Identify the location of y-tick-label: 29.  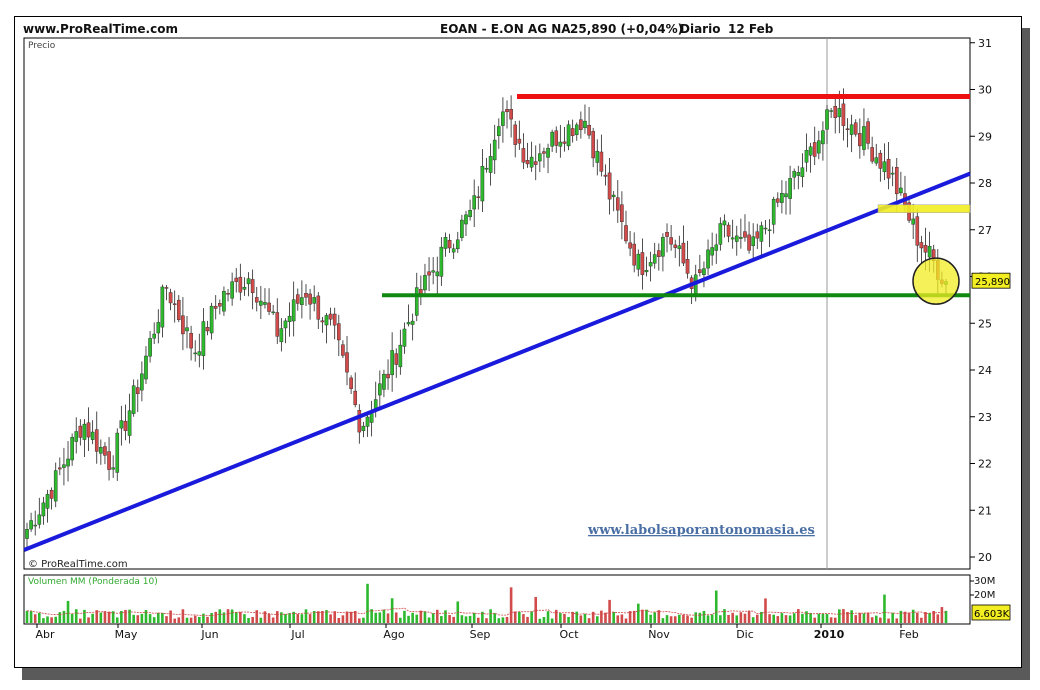
(985, 136).